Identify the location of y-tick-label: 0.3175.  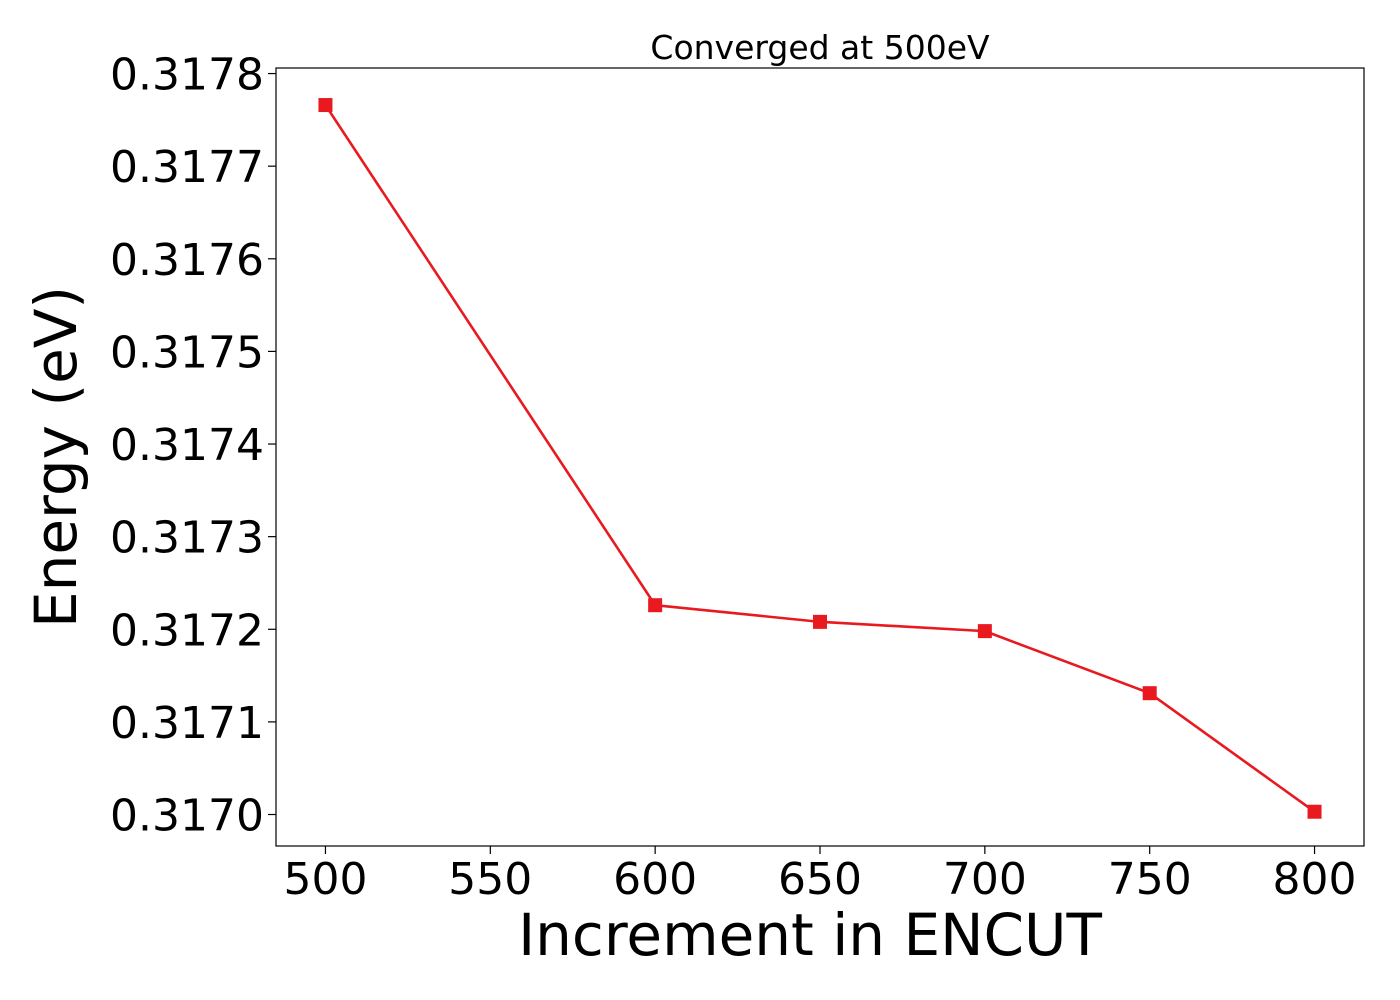
(187, 352).